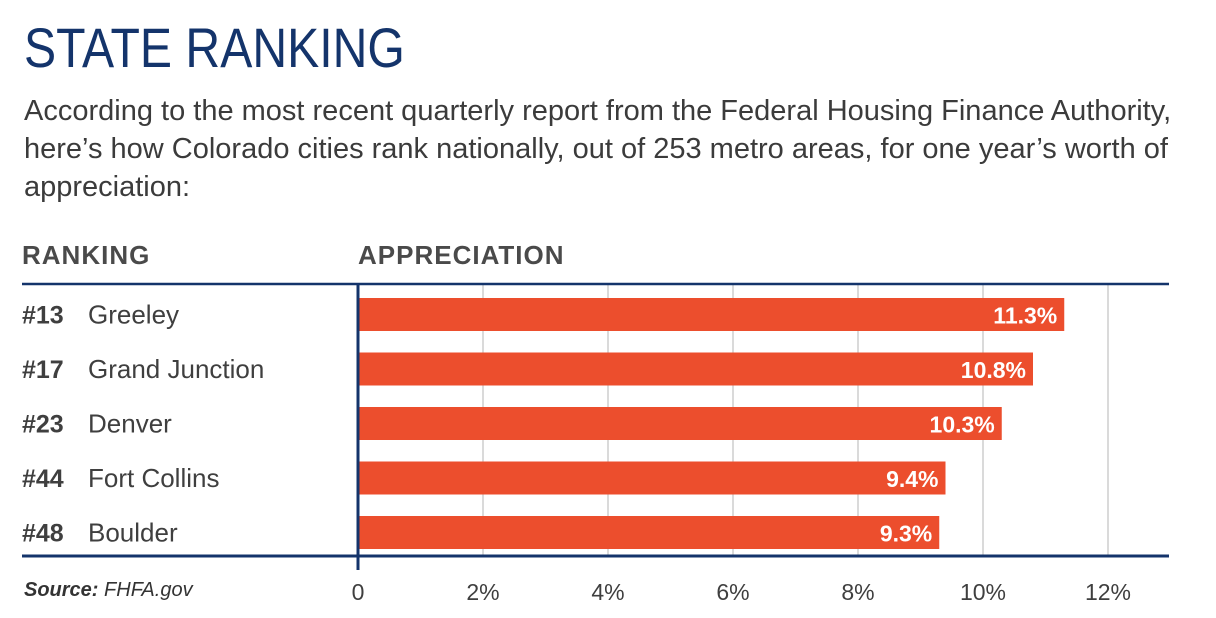 The height and width of the screenshot is (618, 1216). Describe the element at coordinates (906, 534) in the screenshot. I see `value-label-4: 9.3%` at that location.